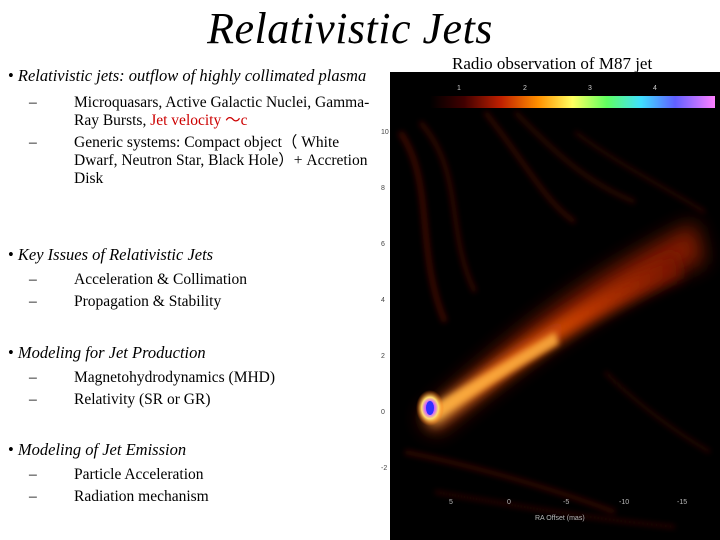 The height and width of the screenshot is (540, 720). I want to click on x-tick-label: -15, so click(682, 502).